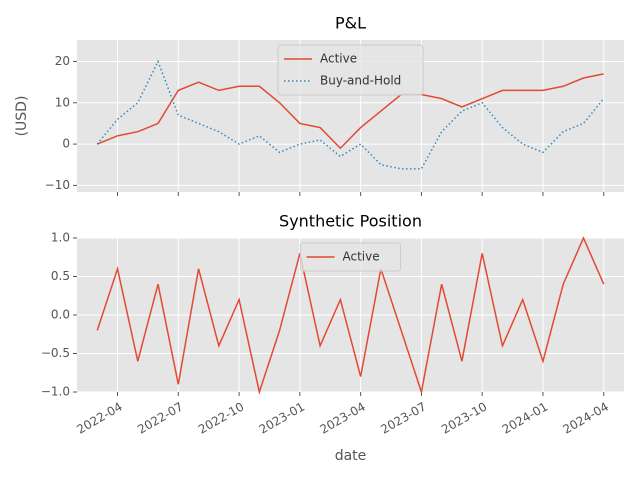  I want to click on x-tick-label: 2024-01, so click(525, 418).